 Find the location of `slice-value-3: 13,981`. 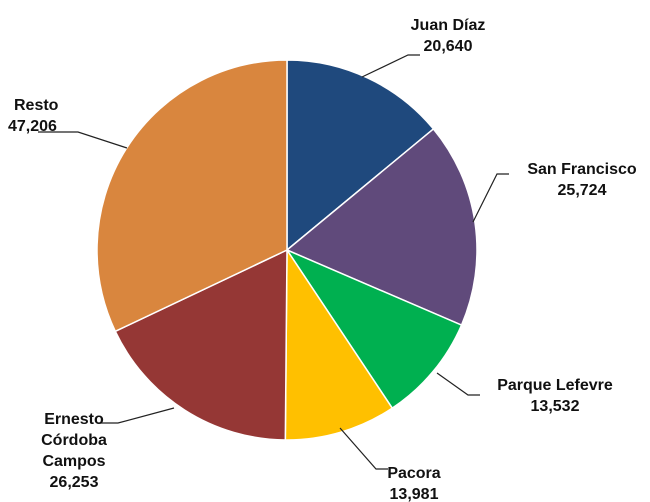

slice-value-3: 13,981 is located at coordinates (414, 494).